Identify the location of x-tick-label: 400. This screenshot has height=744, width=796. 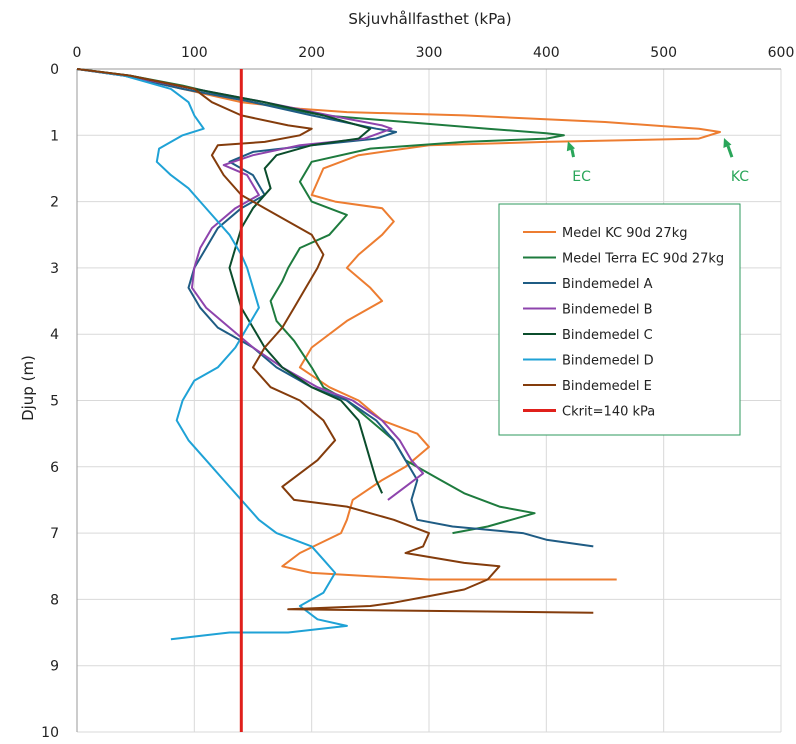
(546, 53).